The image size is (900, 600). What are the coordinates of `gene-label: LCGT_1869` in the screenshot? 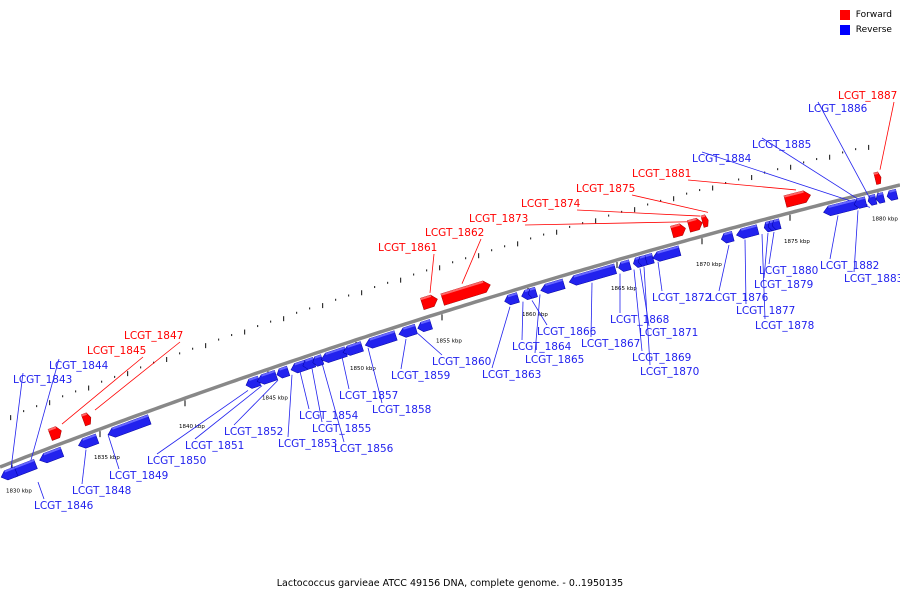 It's located at (661, 358).